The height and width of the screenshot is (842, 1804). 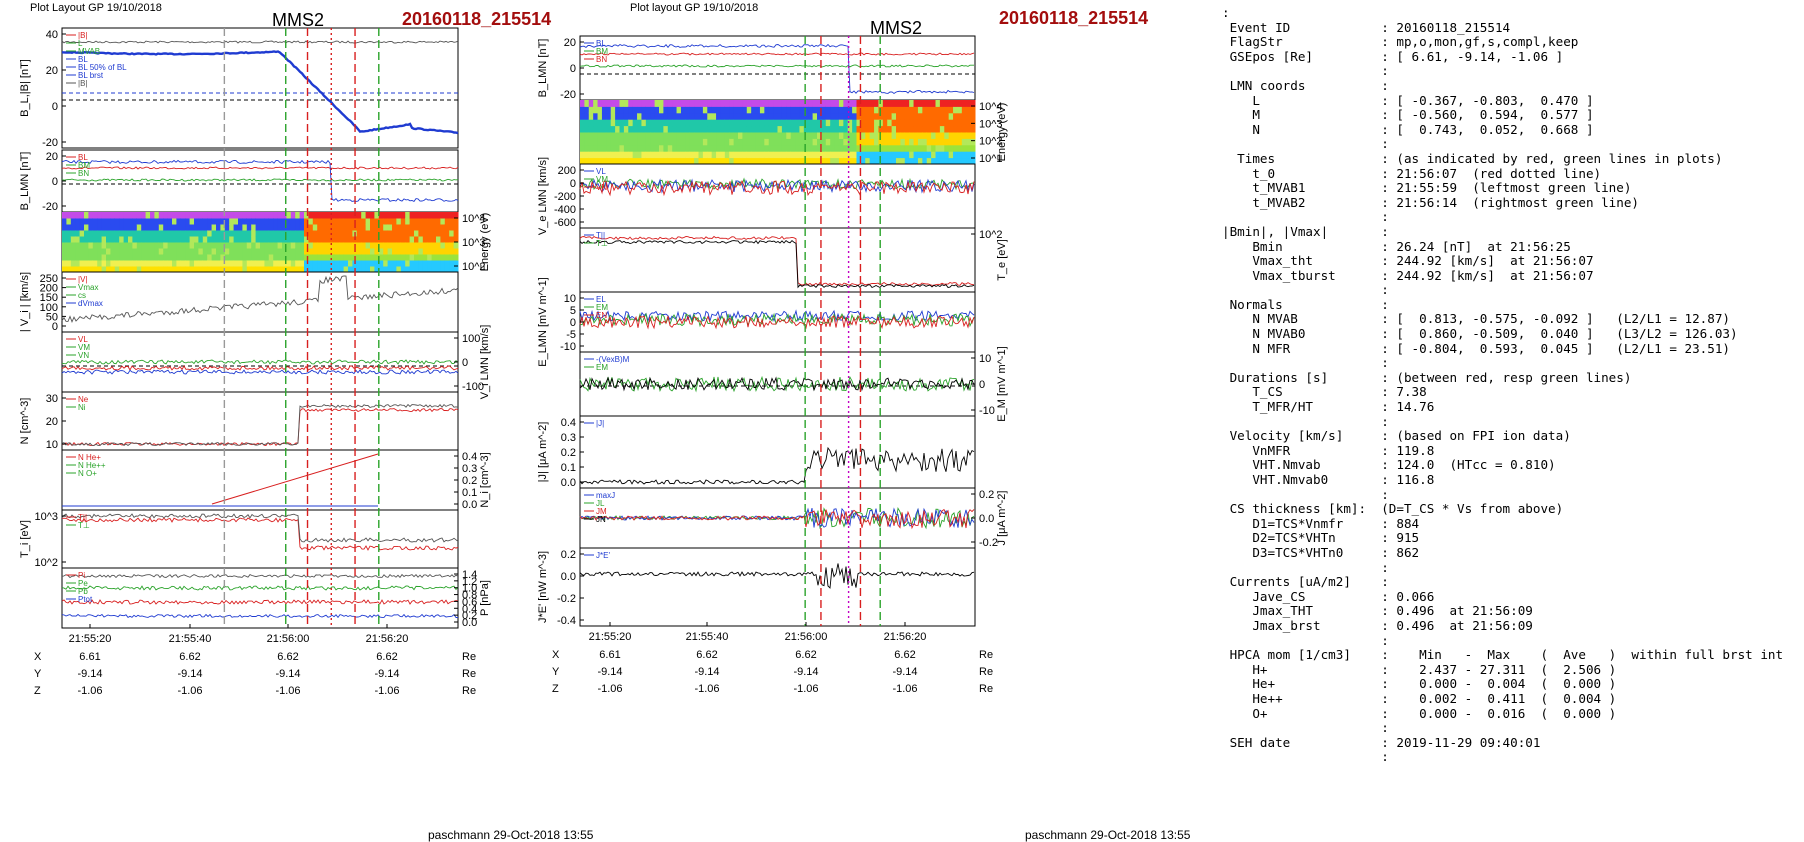 What do you see at coordinates (1328, 596) in the screenshot?
I see `info-line: Jave_CS : 0.066` at bounding box center [1328, 596].